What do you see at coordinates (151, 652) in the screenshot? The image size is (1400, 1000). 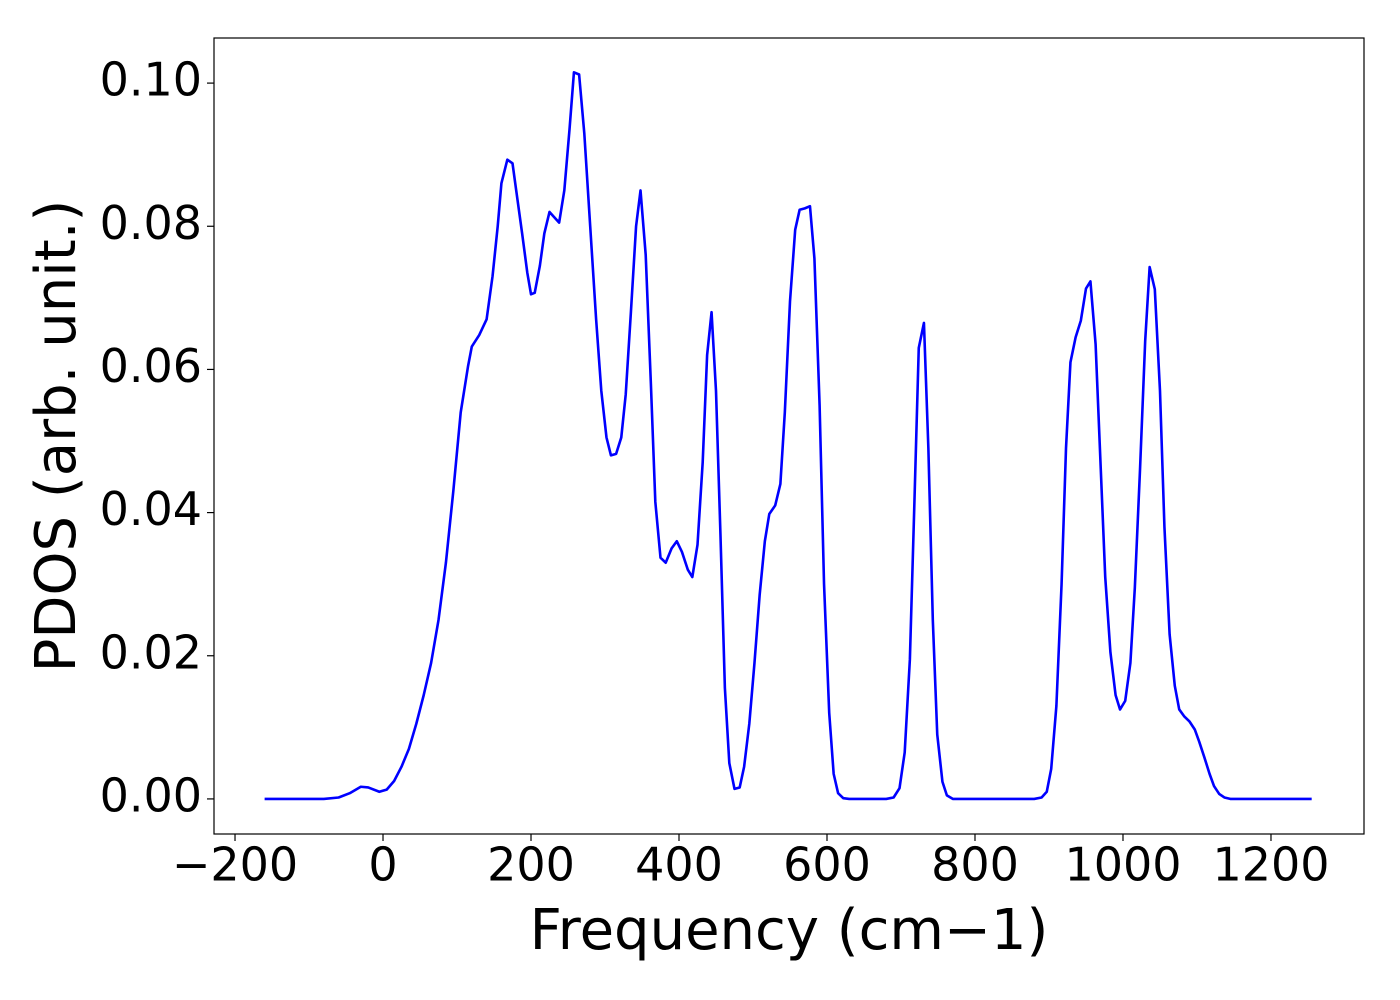 I see `y-tick-label: 0.02` at bounding box center [151, 652].